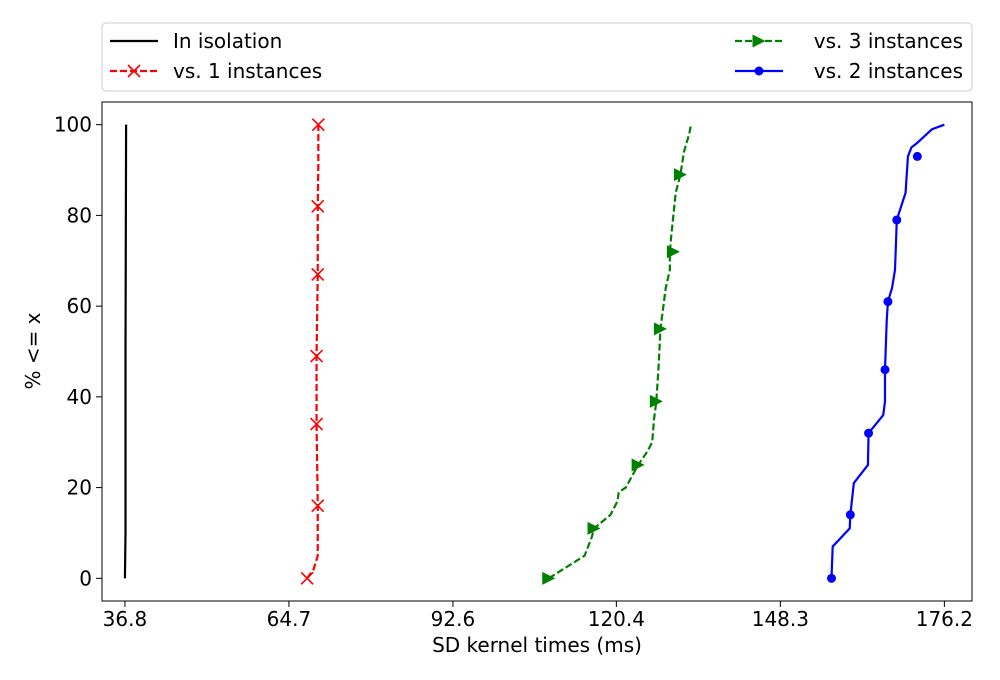  Describe the element at coordinates (888, 41) in the screenshot. I see `legend-label: vs. 3 instances` at that location.